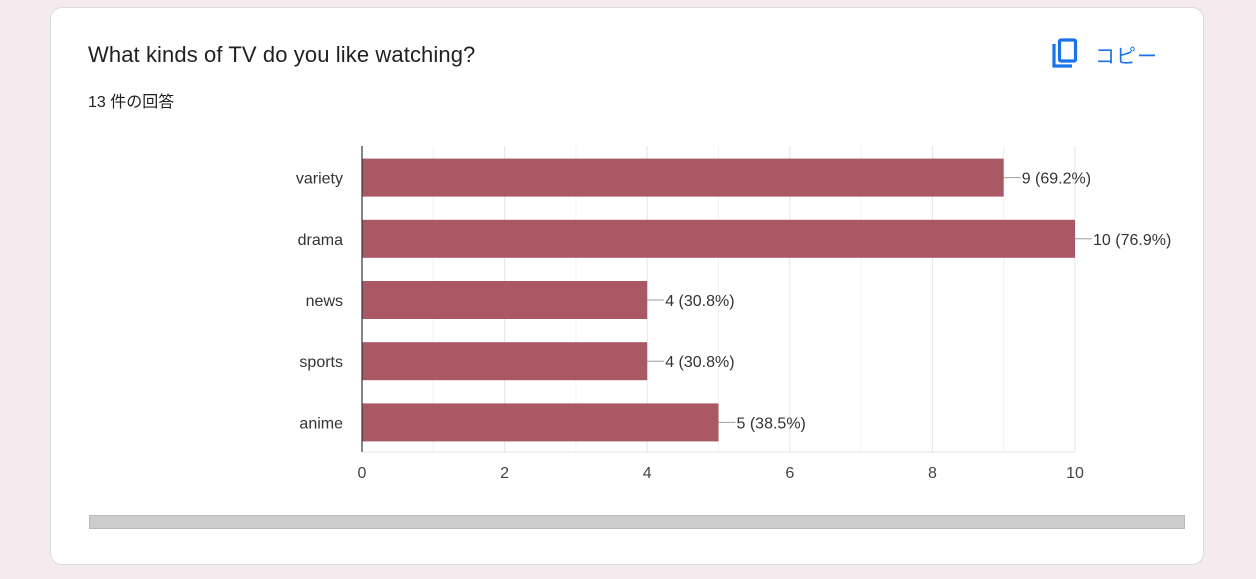  What do you see at coordinates (320, 240) in the screenshot?
I see `category-label: drama` at bounding box center [320, 240].